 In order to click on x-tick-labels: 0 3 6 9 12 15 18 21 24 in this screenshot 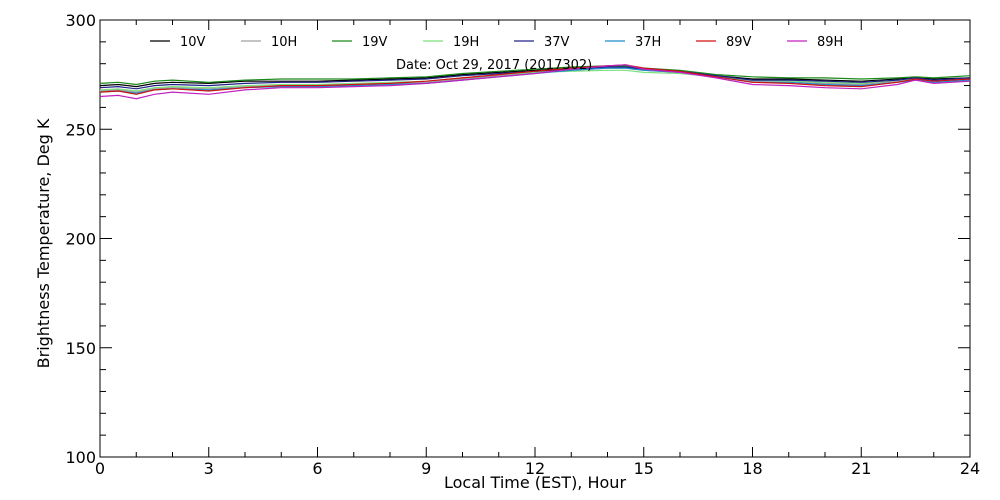, I will do `click(537, 468)`.